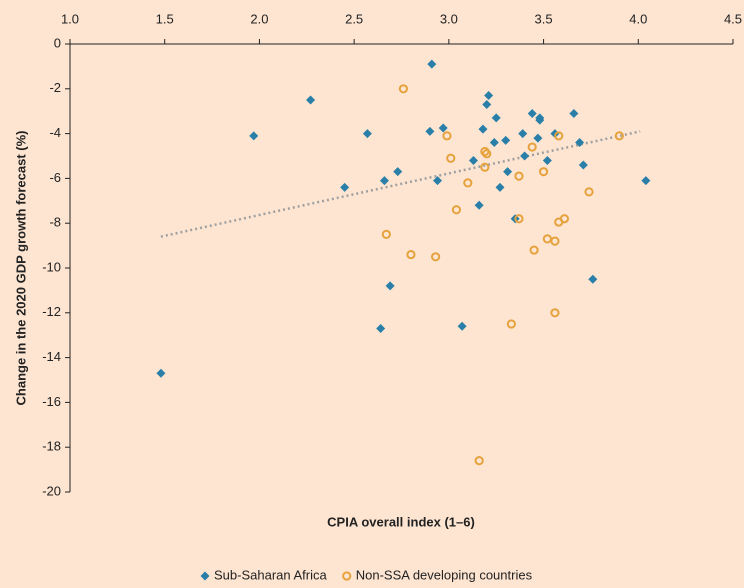  What do you see at coordinates (449, 18) in the screenshot?
I see `x-tick-label: 3.0` at bounding box center [449, 18].